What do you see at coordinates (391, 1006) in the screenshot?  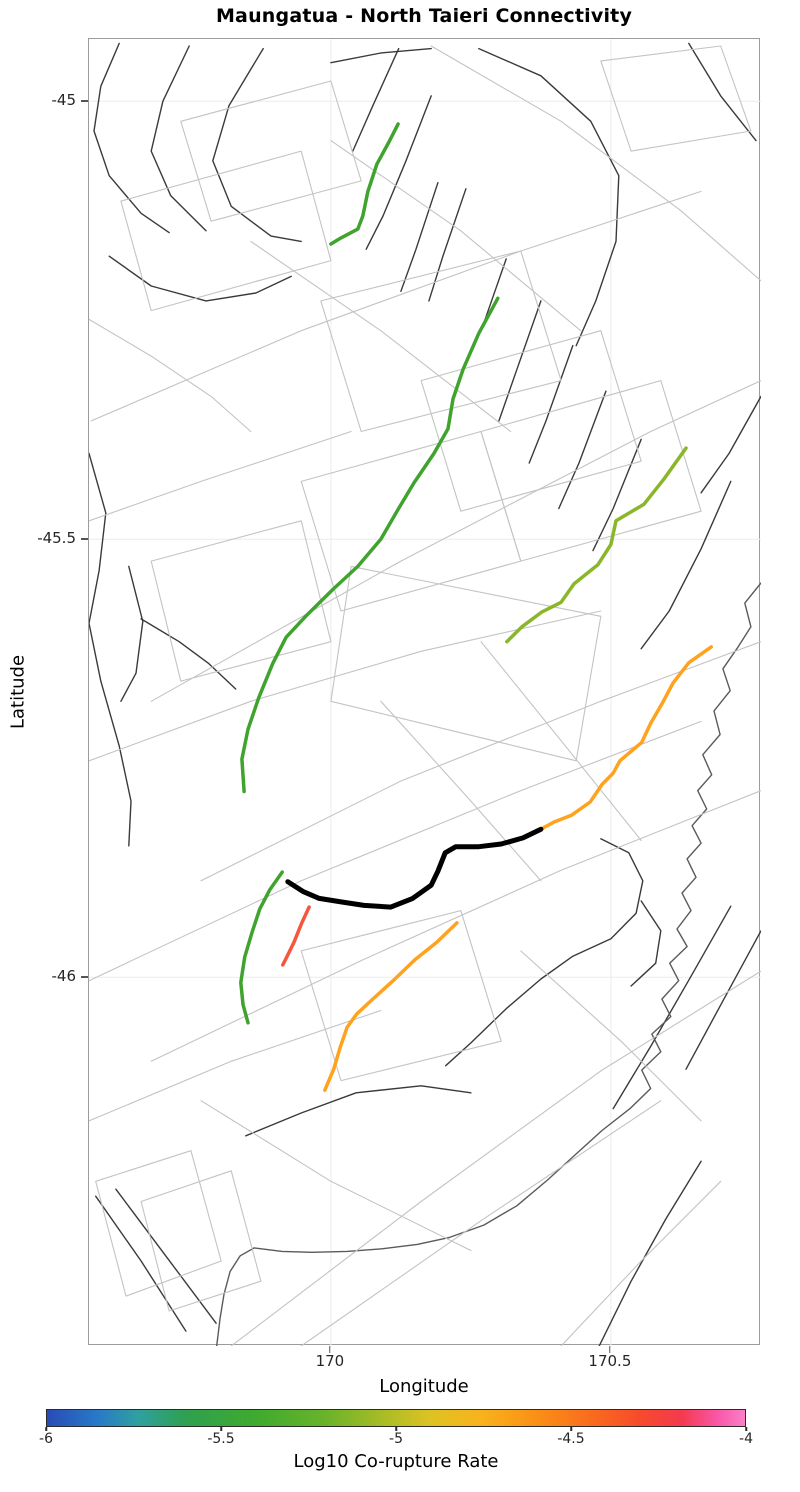 I see `highlighted-fault-orange-south` at bounding box center [391, 1006].